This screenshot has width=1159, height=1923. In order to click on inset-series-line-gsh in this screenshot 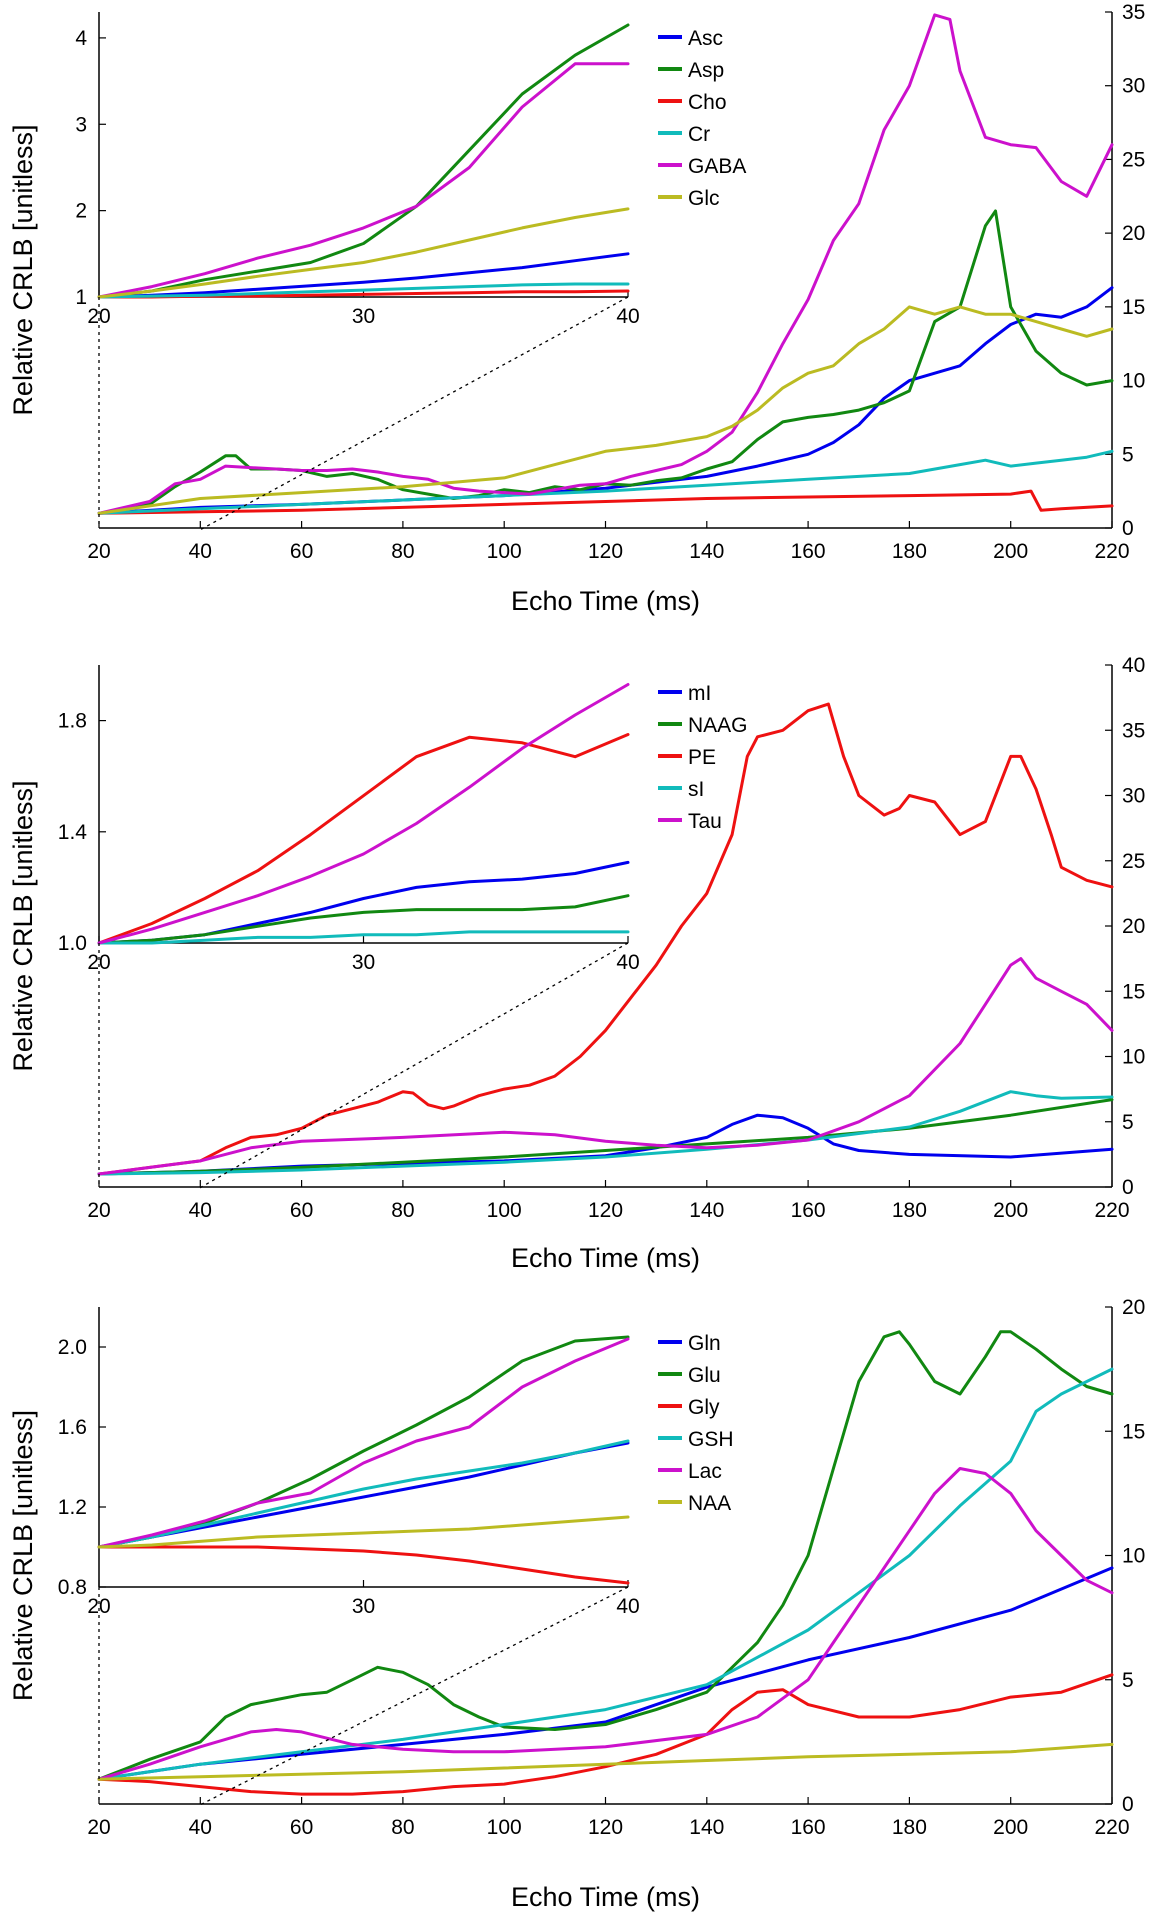, I will do `click(363, 1494)`.